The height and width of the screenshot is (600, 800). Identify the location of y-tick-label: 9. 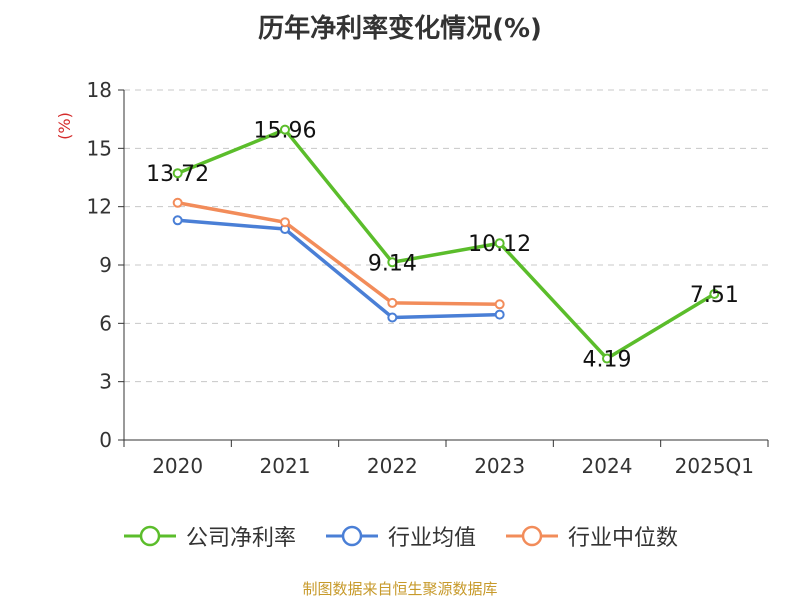
(105, 265).